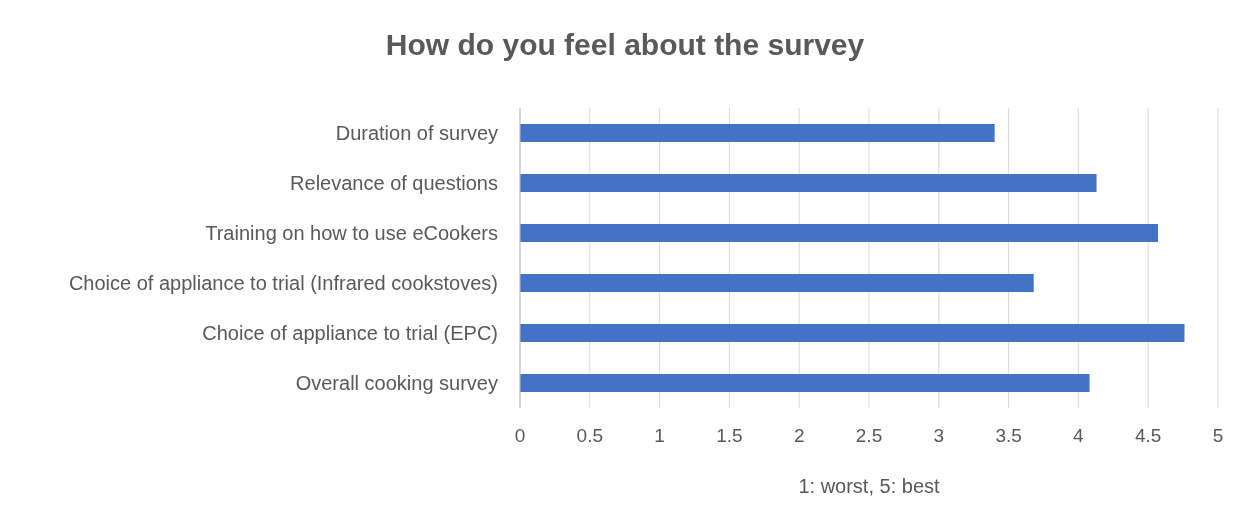 This screenshot has height=523, width=1250. I want to click on x-tick-label: 5, so click(1218, 435).